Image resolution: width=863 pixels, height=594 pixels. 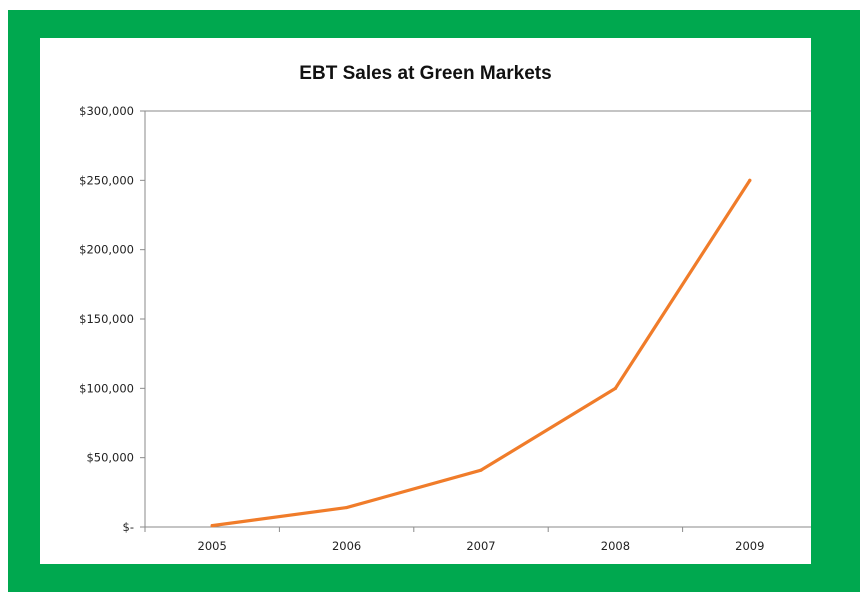 What do you see at coordinates (106, 111) in the screenshot?
I see `y-tick-label: $300,000` at bounding box center [106, 111].